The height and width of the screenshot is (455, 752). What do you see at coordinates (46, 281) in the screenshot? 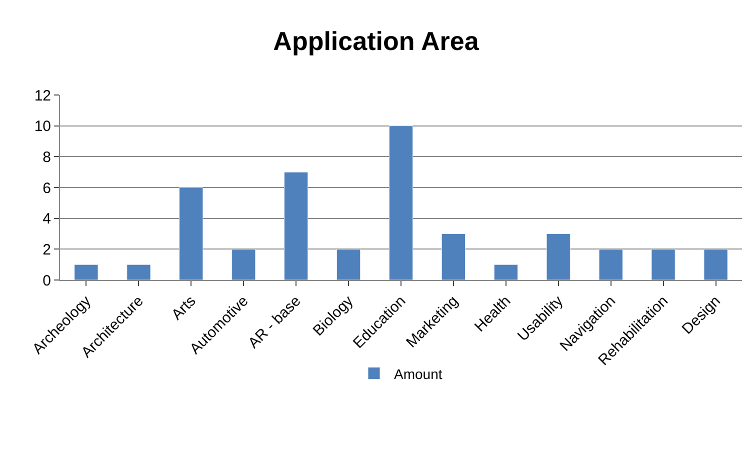
I see `y-tick-label: 0` at bounding box center [46, 281].